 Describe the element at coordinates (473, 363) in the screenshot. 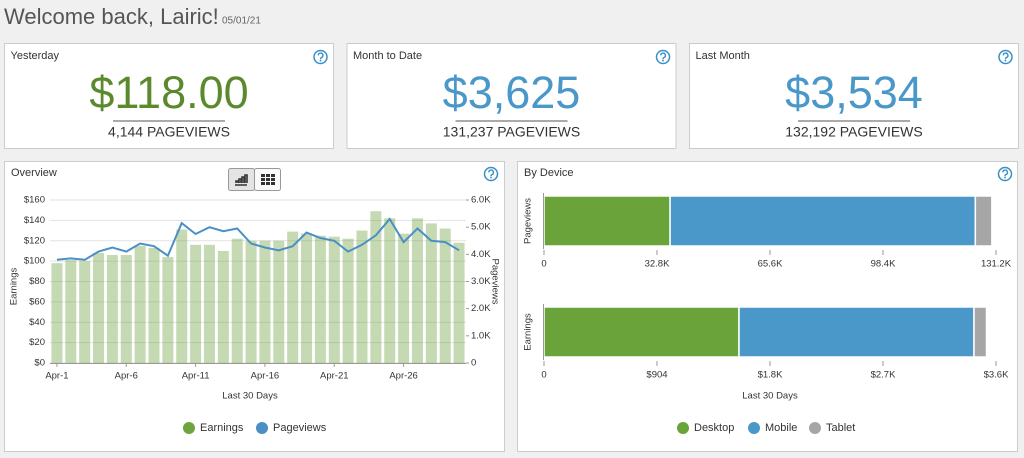

I see `y2-tick-label: 0` at that location.